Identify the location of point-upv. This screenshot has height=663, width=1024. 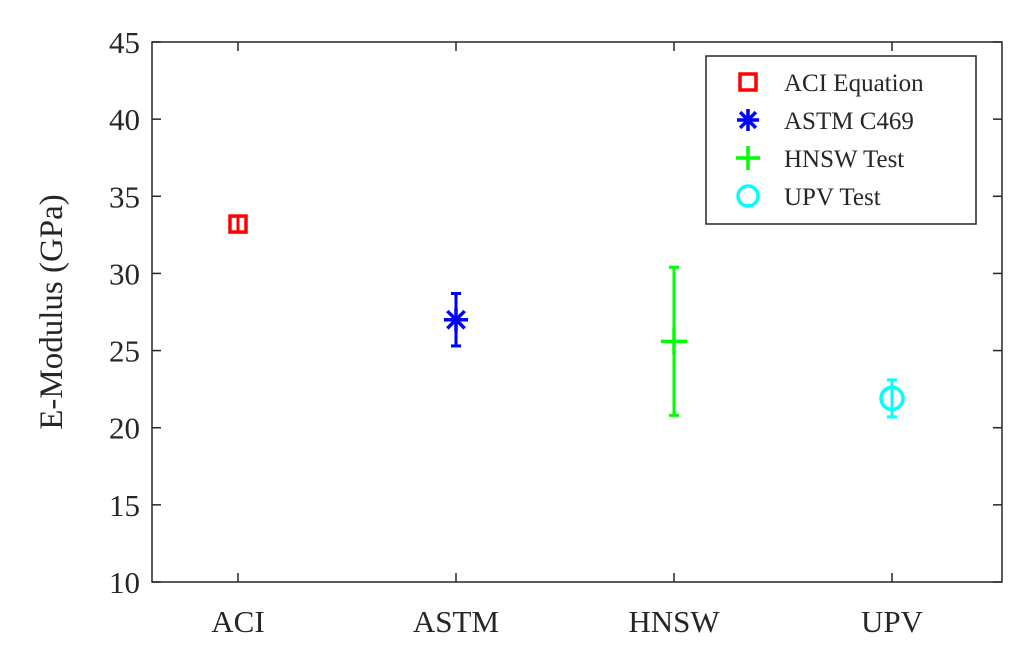
(892, 398).